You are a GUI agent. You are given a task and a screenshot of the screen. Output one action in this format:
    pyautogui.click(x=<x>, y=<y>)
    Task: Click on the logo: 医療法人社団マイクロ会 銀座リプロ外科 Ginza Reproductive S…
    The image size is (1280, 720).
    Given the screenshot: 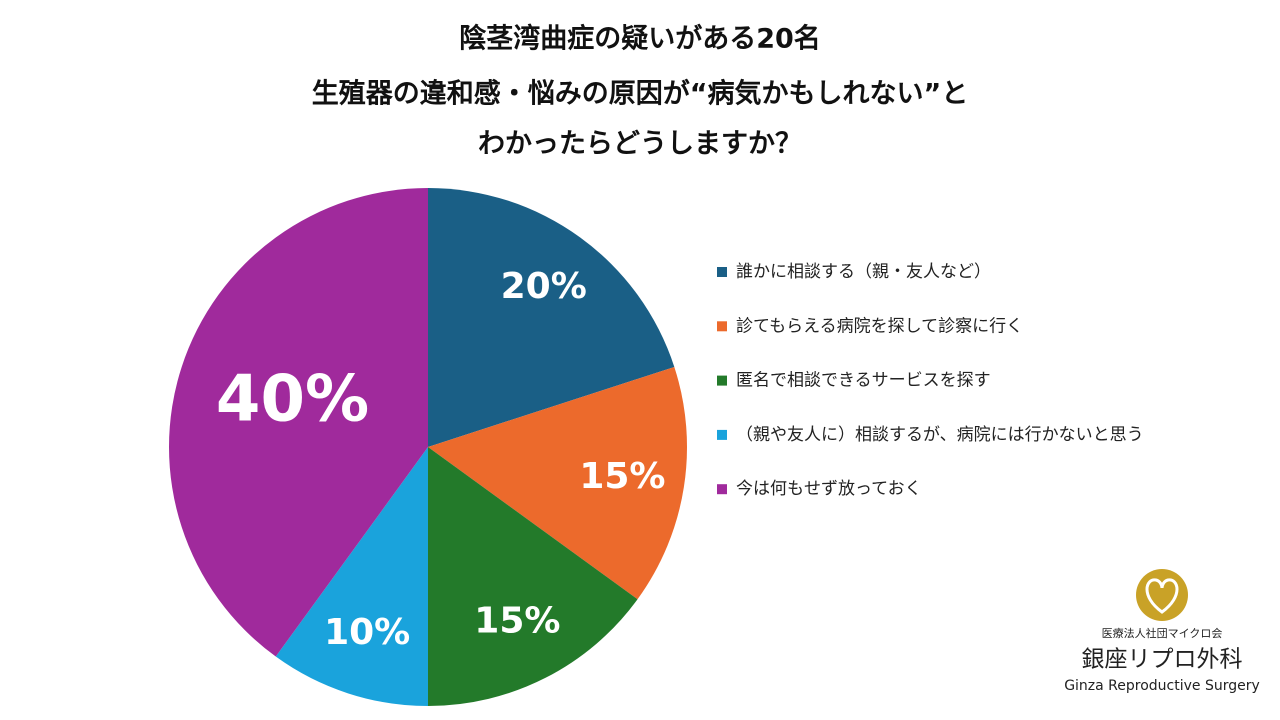 What is the action you would take?
    pyautogui.click(x=1162, y=631)
    